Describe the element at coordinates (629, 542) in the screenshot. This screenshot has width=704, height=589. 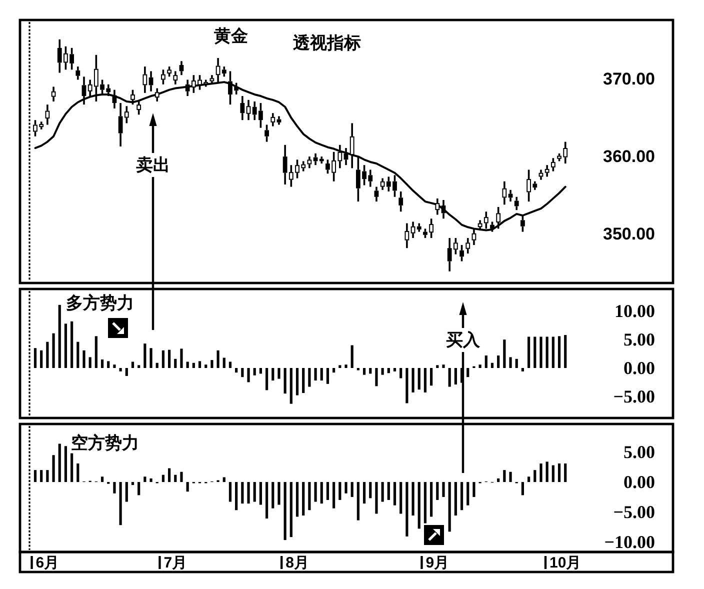
I see `y-tick-label: −10.00` at that location.